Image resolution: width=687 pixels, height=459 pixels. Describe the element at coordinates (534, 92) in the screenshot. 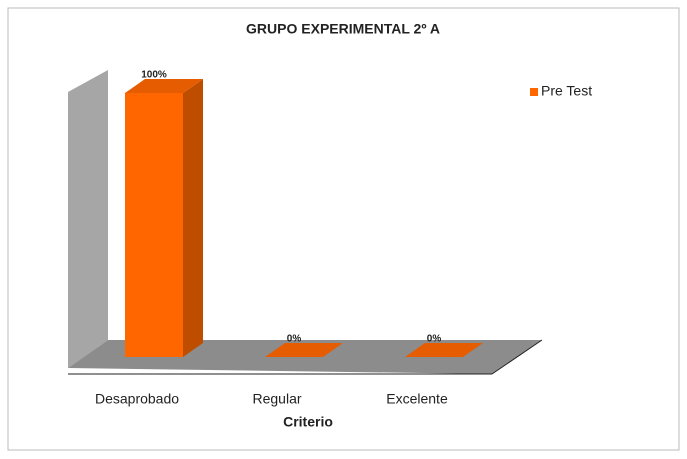

I see `legend-swatch` at that location.